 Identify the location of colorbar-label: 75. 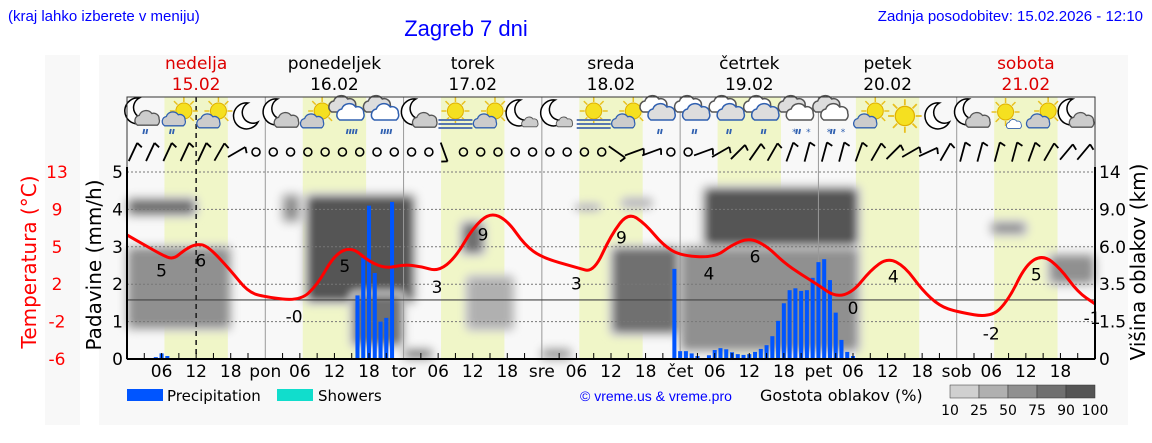
(1037, 411).